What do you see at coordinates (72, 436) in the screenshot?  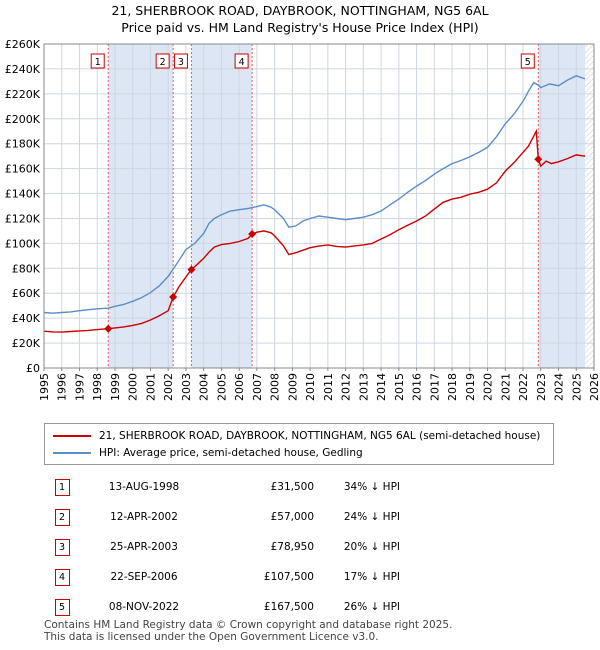 I see `legend-property-swatch` at bounding box center [72, 436].